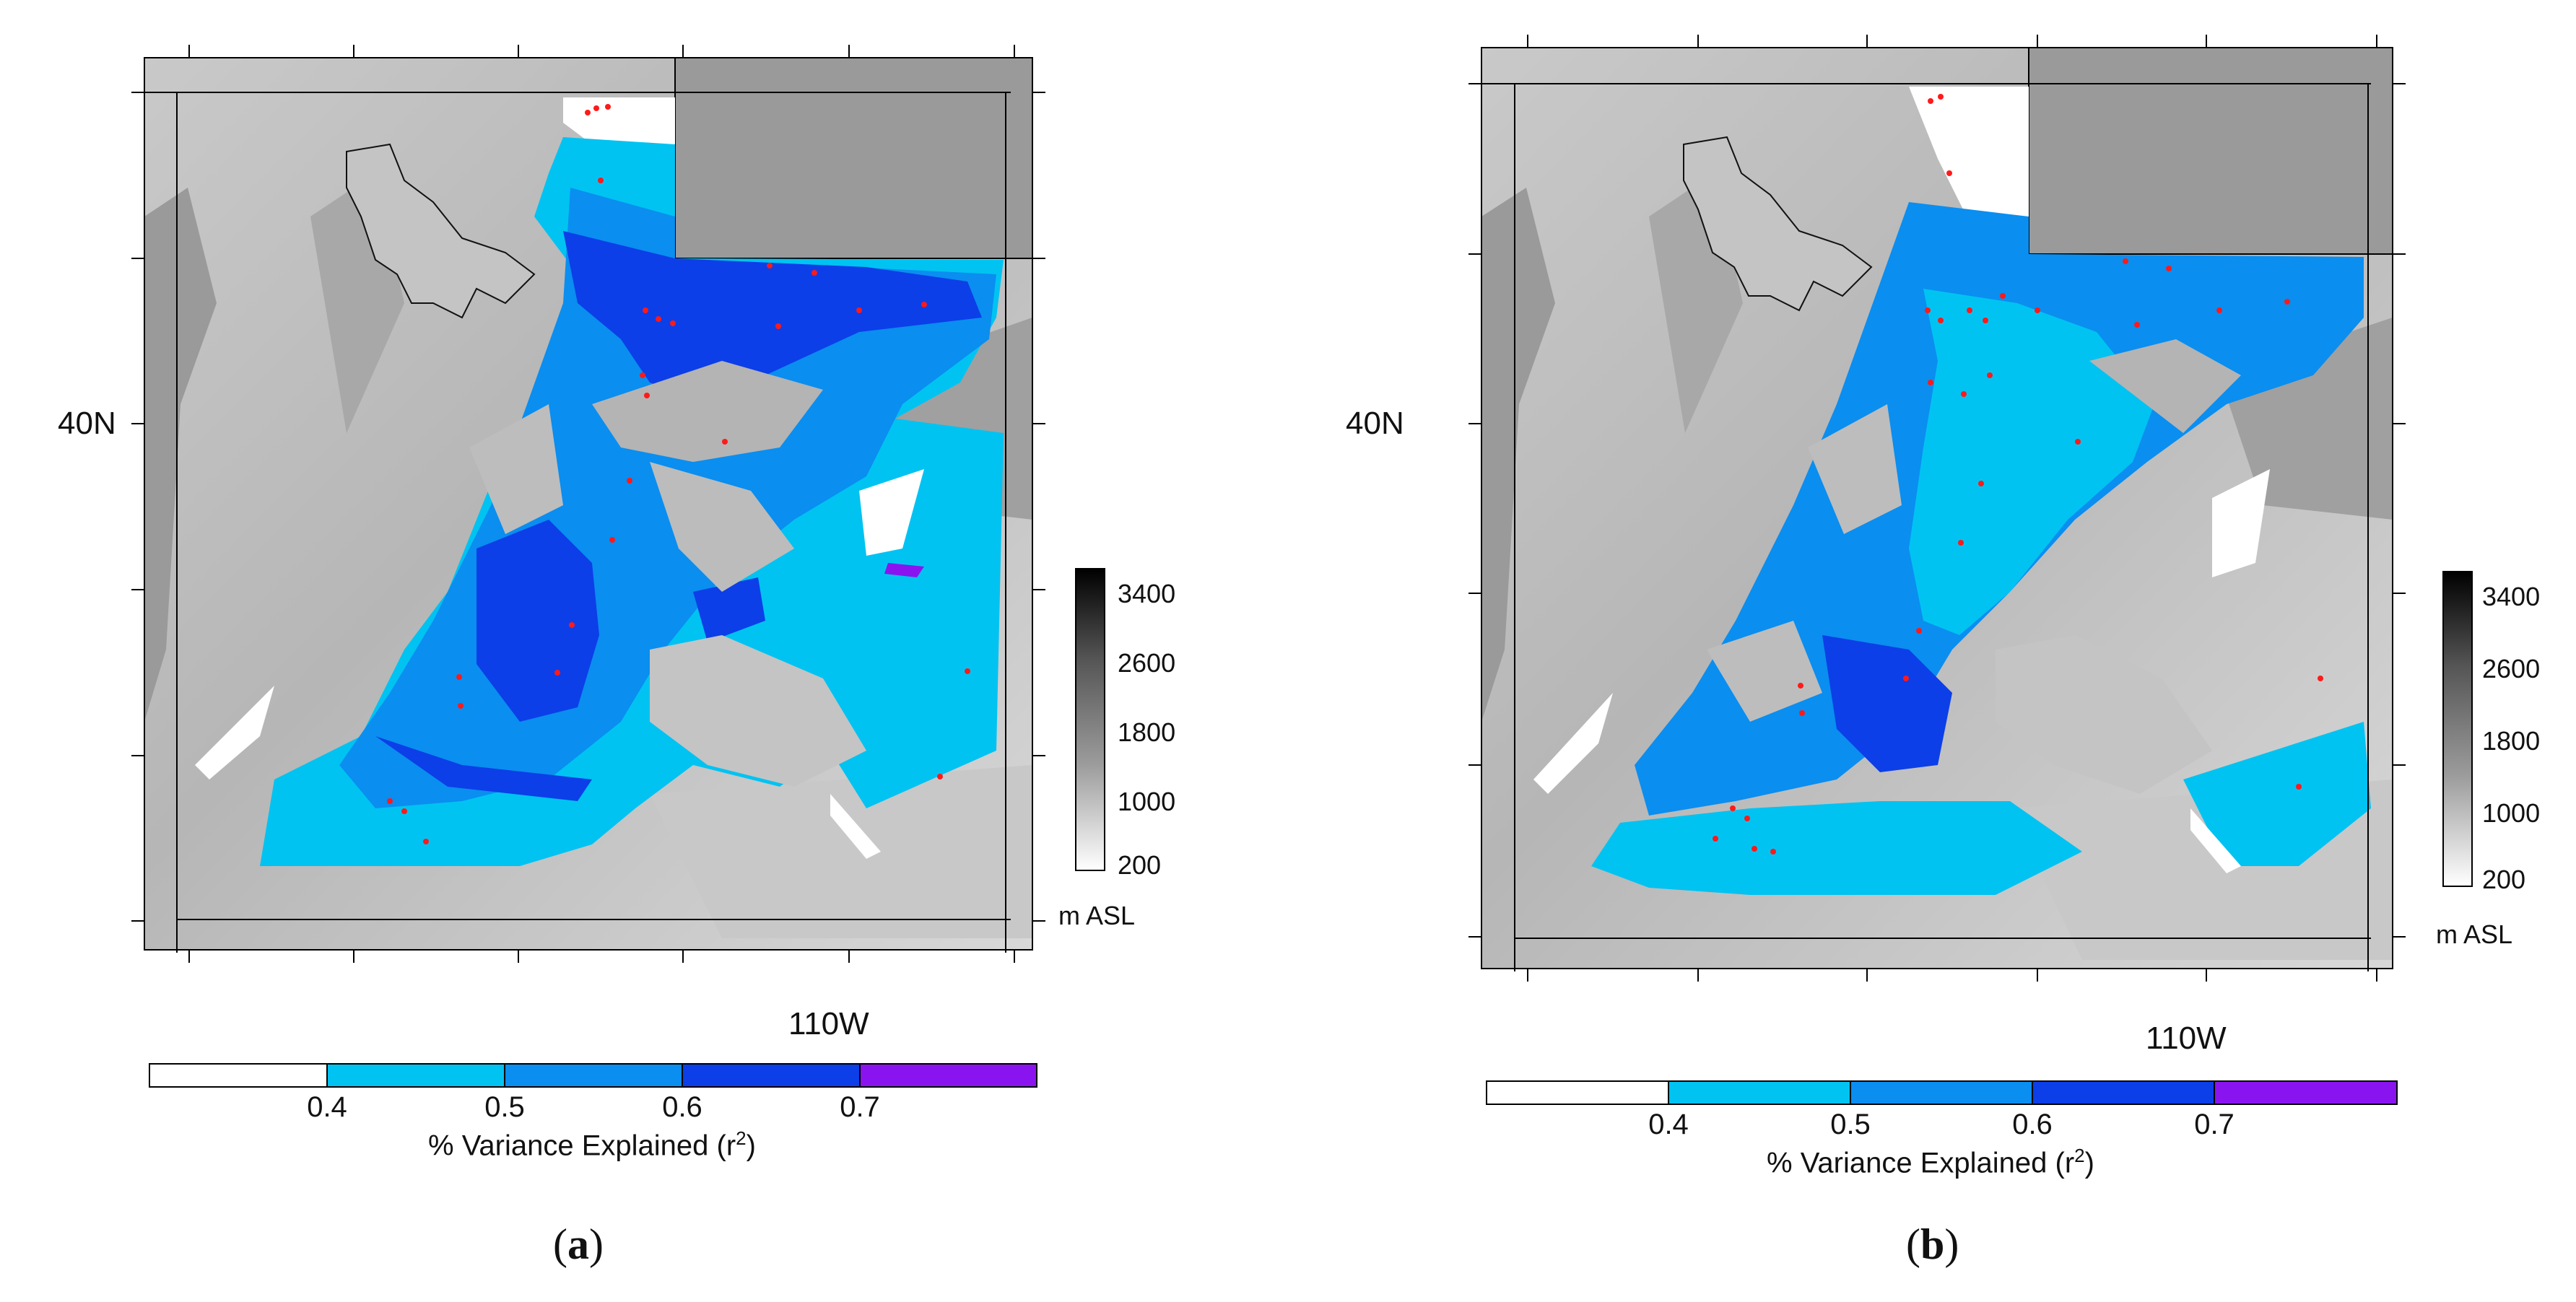 The height and width of the screenshot is (1302, 2576). Describe the element at coordinates (1140, 865) in the screenshot. I see `elevation-tick: 200` at that location.